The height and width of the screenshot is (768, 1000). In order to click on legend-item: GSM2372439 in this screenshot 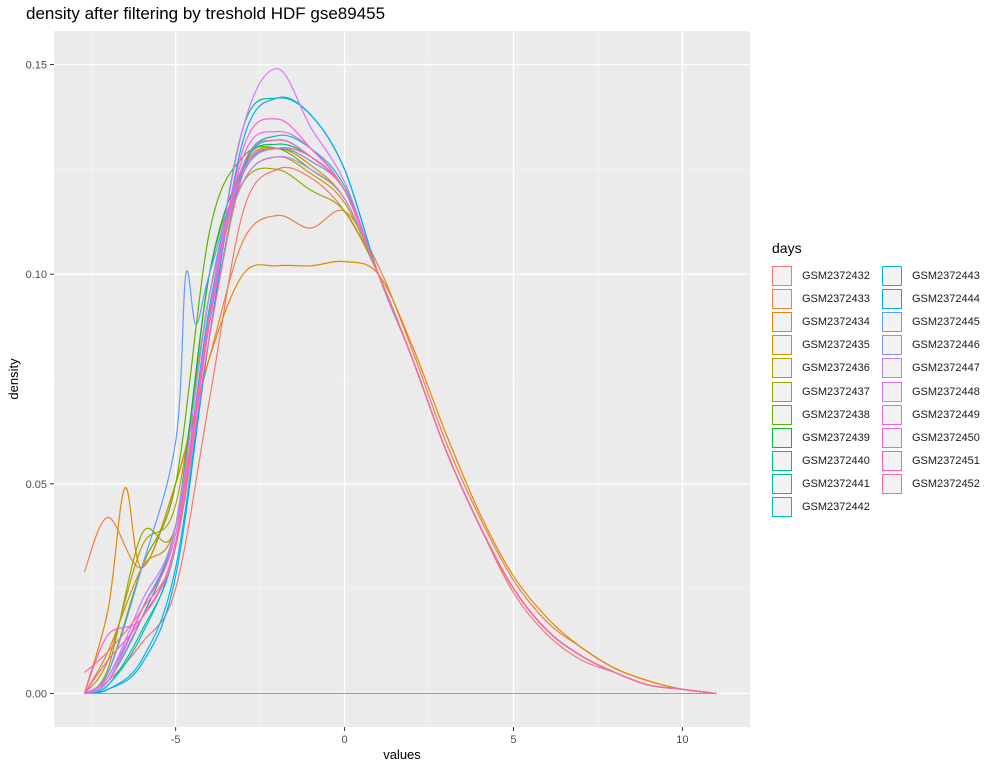, I will do `click(827, 437)`.